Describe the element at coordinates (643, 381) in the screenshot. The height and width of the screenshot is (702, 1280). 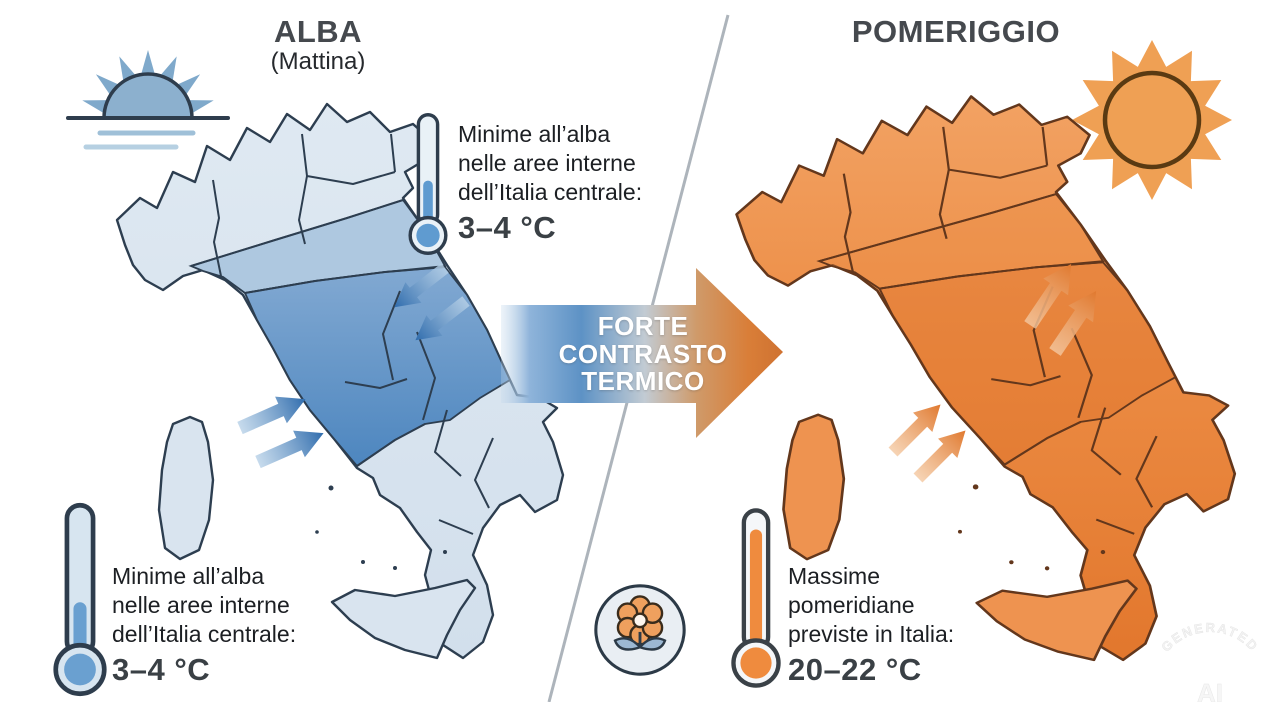
I see `contrast-label-line: TERMICO` at that location.